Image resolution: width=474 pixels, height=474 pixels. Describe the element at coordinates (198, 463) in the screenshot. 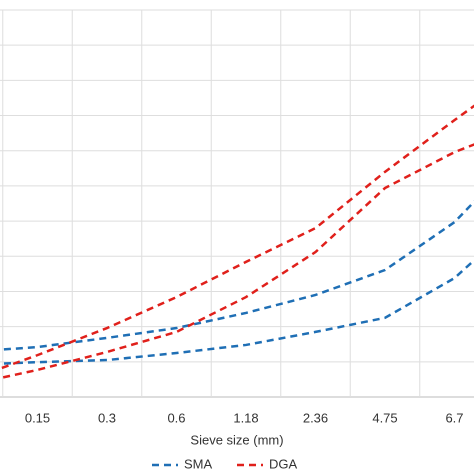

I see `legend-label: SMA` at that location.